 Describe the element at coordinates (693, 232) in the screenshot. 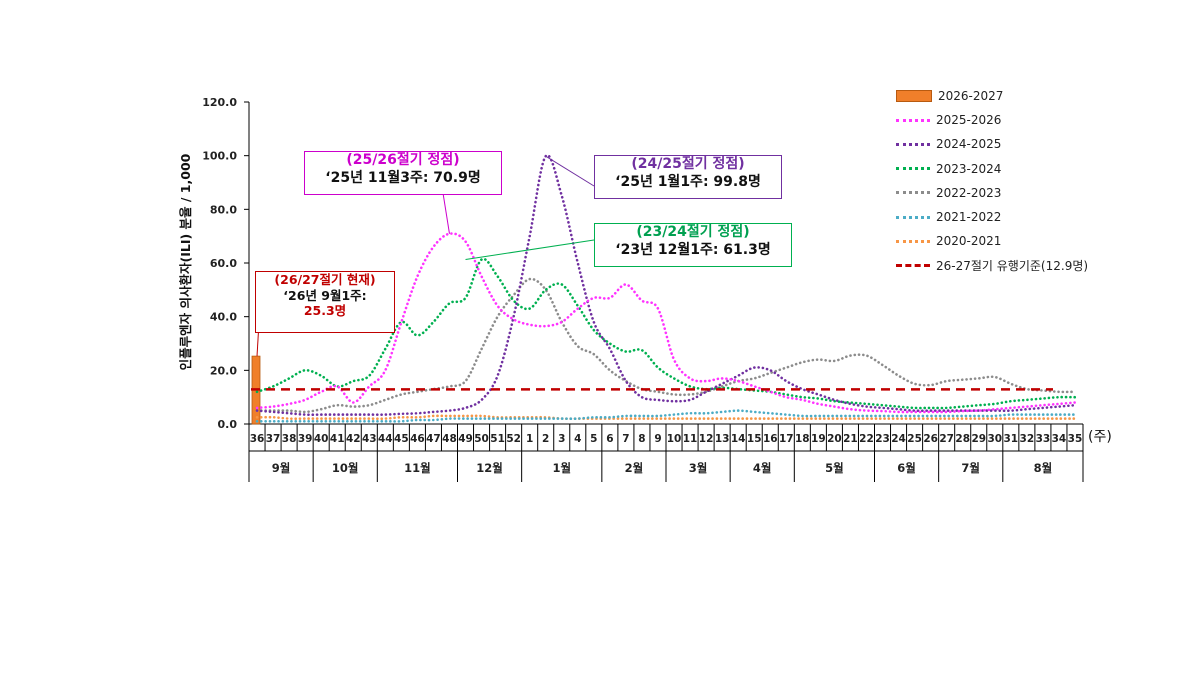

I see `peak-annotation-title: (23/24절기 정점)` at that location.